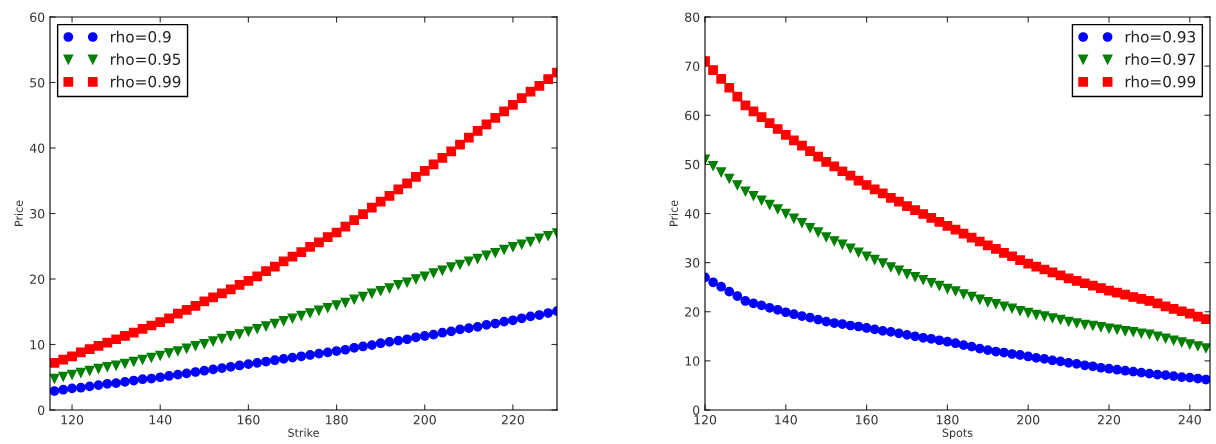 The image size is (1216, 444). Describe the element at coordinates (786, 420) in the screenshot. I see `x-tick-label: 140` at that location.